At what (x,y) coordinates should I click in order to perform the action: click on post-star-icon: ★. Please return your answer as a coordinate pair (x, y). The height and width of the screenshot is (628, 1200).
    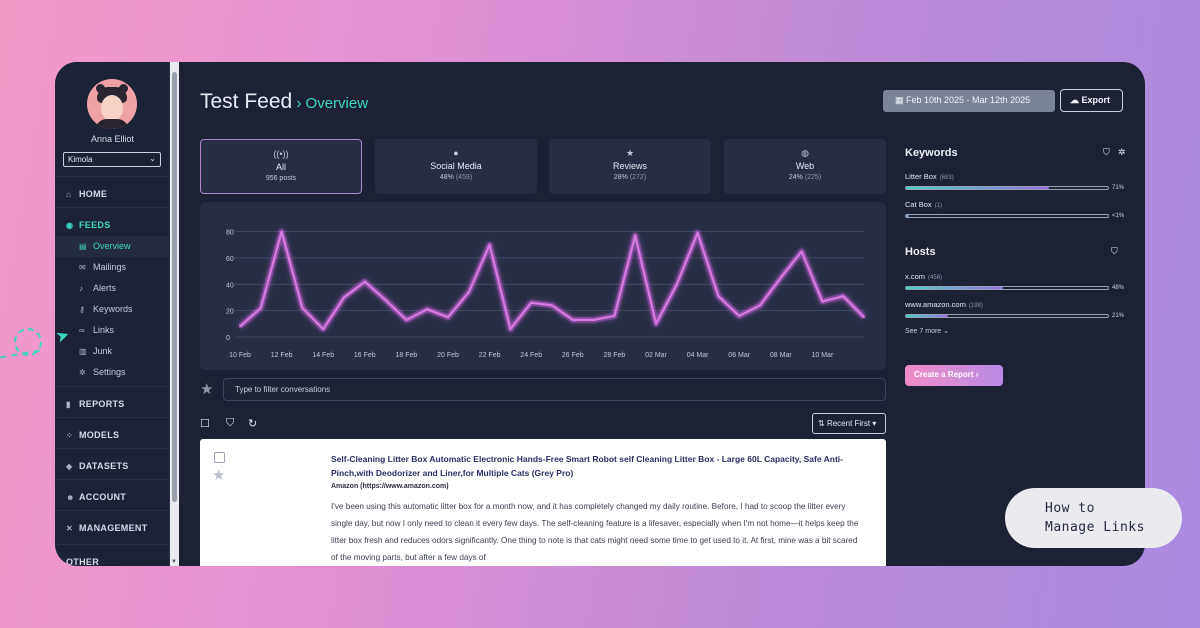
    Looking at the image, I should click on (219, 475).